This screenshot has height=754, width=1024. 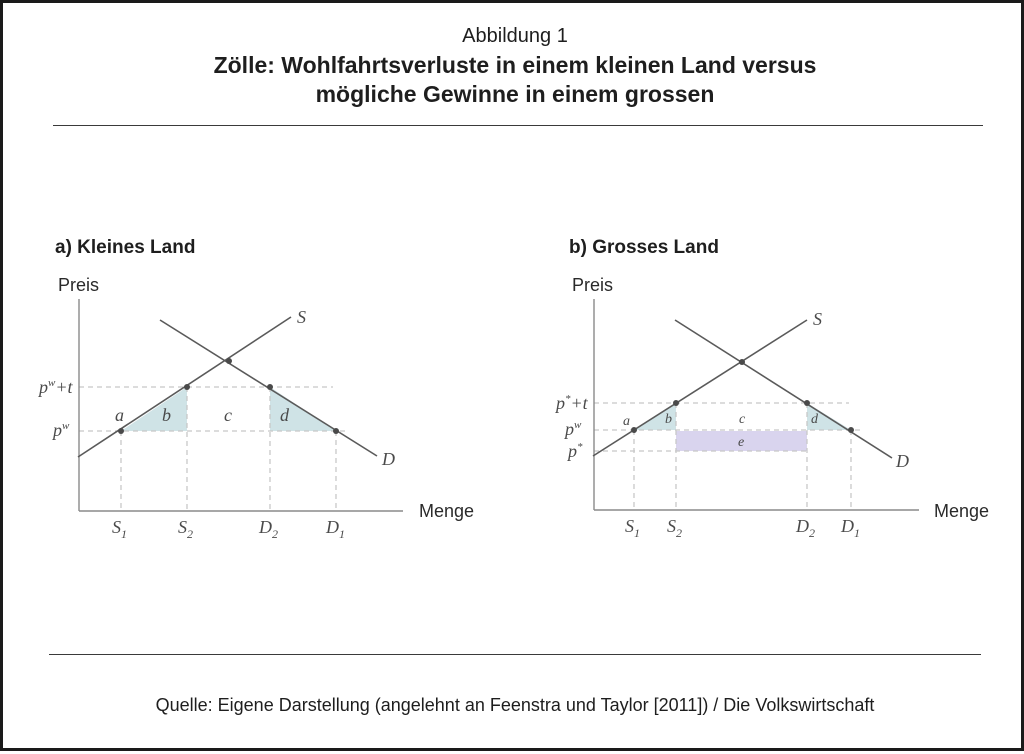 What do you see at coordinates (154, 409) in the screenshot?
I see `panel-a-area-b` at bounding box center [154, 409].